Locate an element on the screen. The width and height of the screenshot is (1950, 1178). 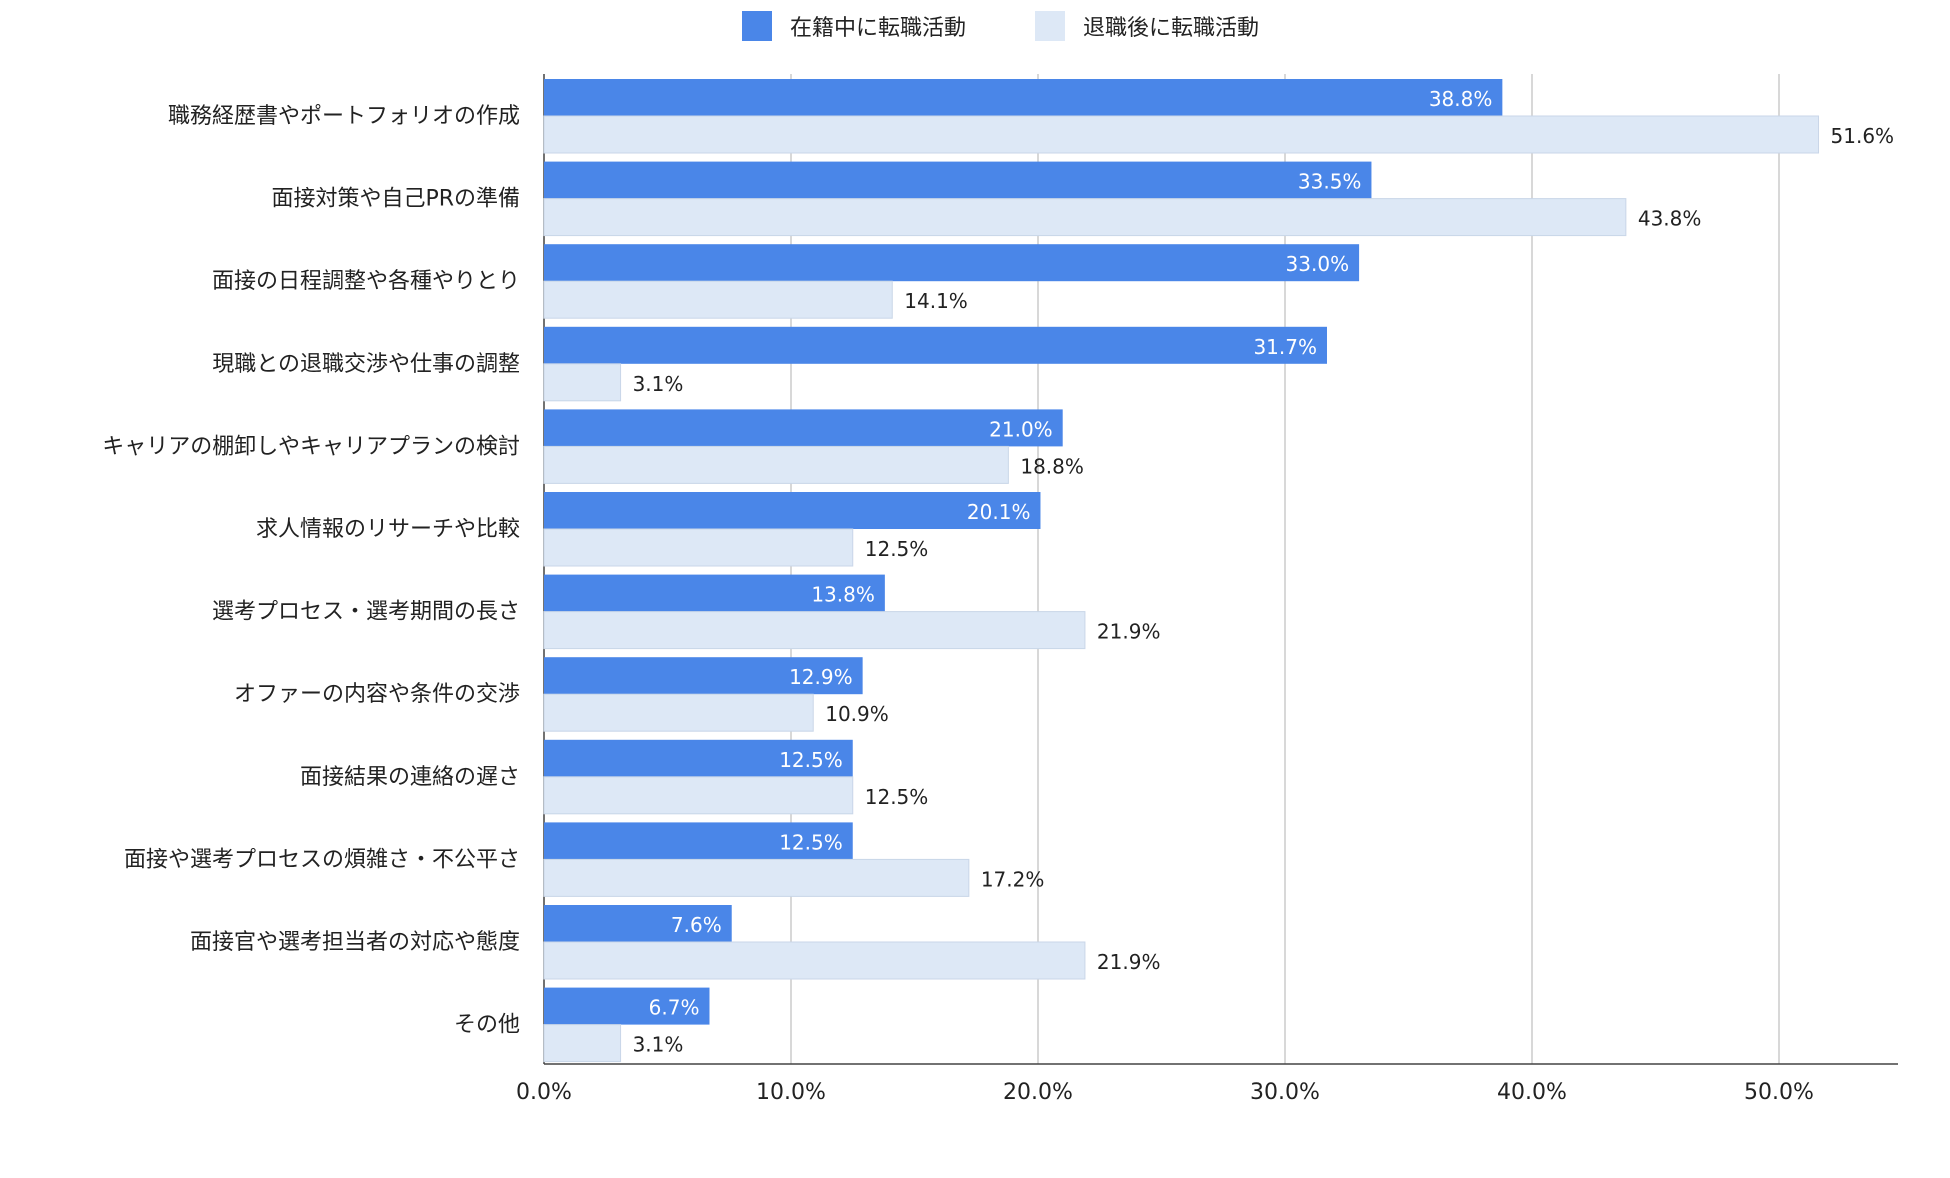
category-label: オファーの内容や条件の交渉 is located at coordinates (377, 694).